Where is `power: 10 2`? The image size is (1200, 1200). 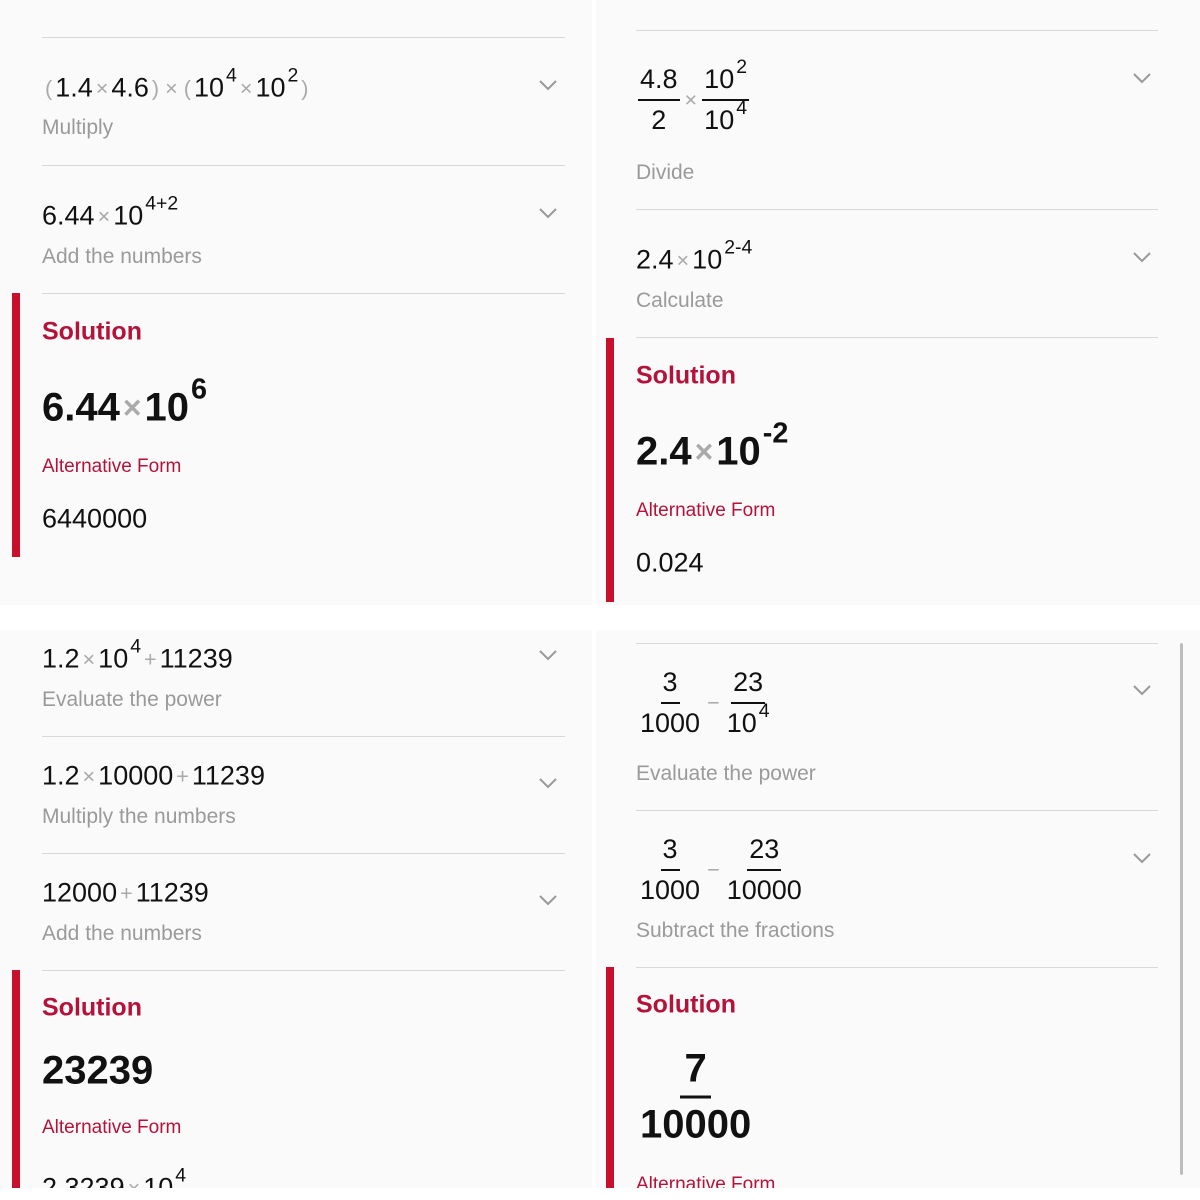
power: 10 2 is located at coordinates (725, 75).